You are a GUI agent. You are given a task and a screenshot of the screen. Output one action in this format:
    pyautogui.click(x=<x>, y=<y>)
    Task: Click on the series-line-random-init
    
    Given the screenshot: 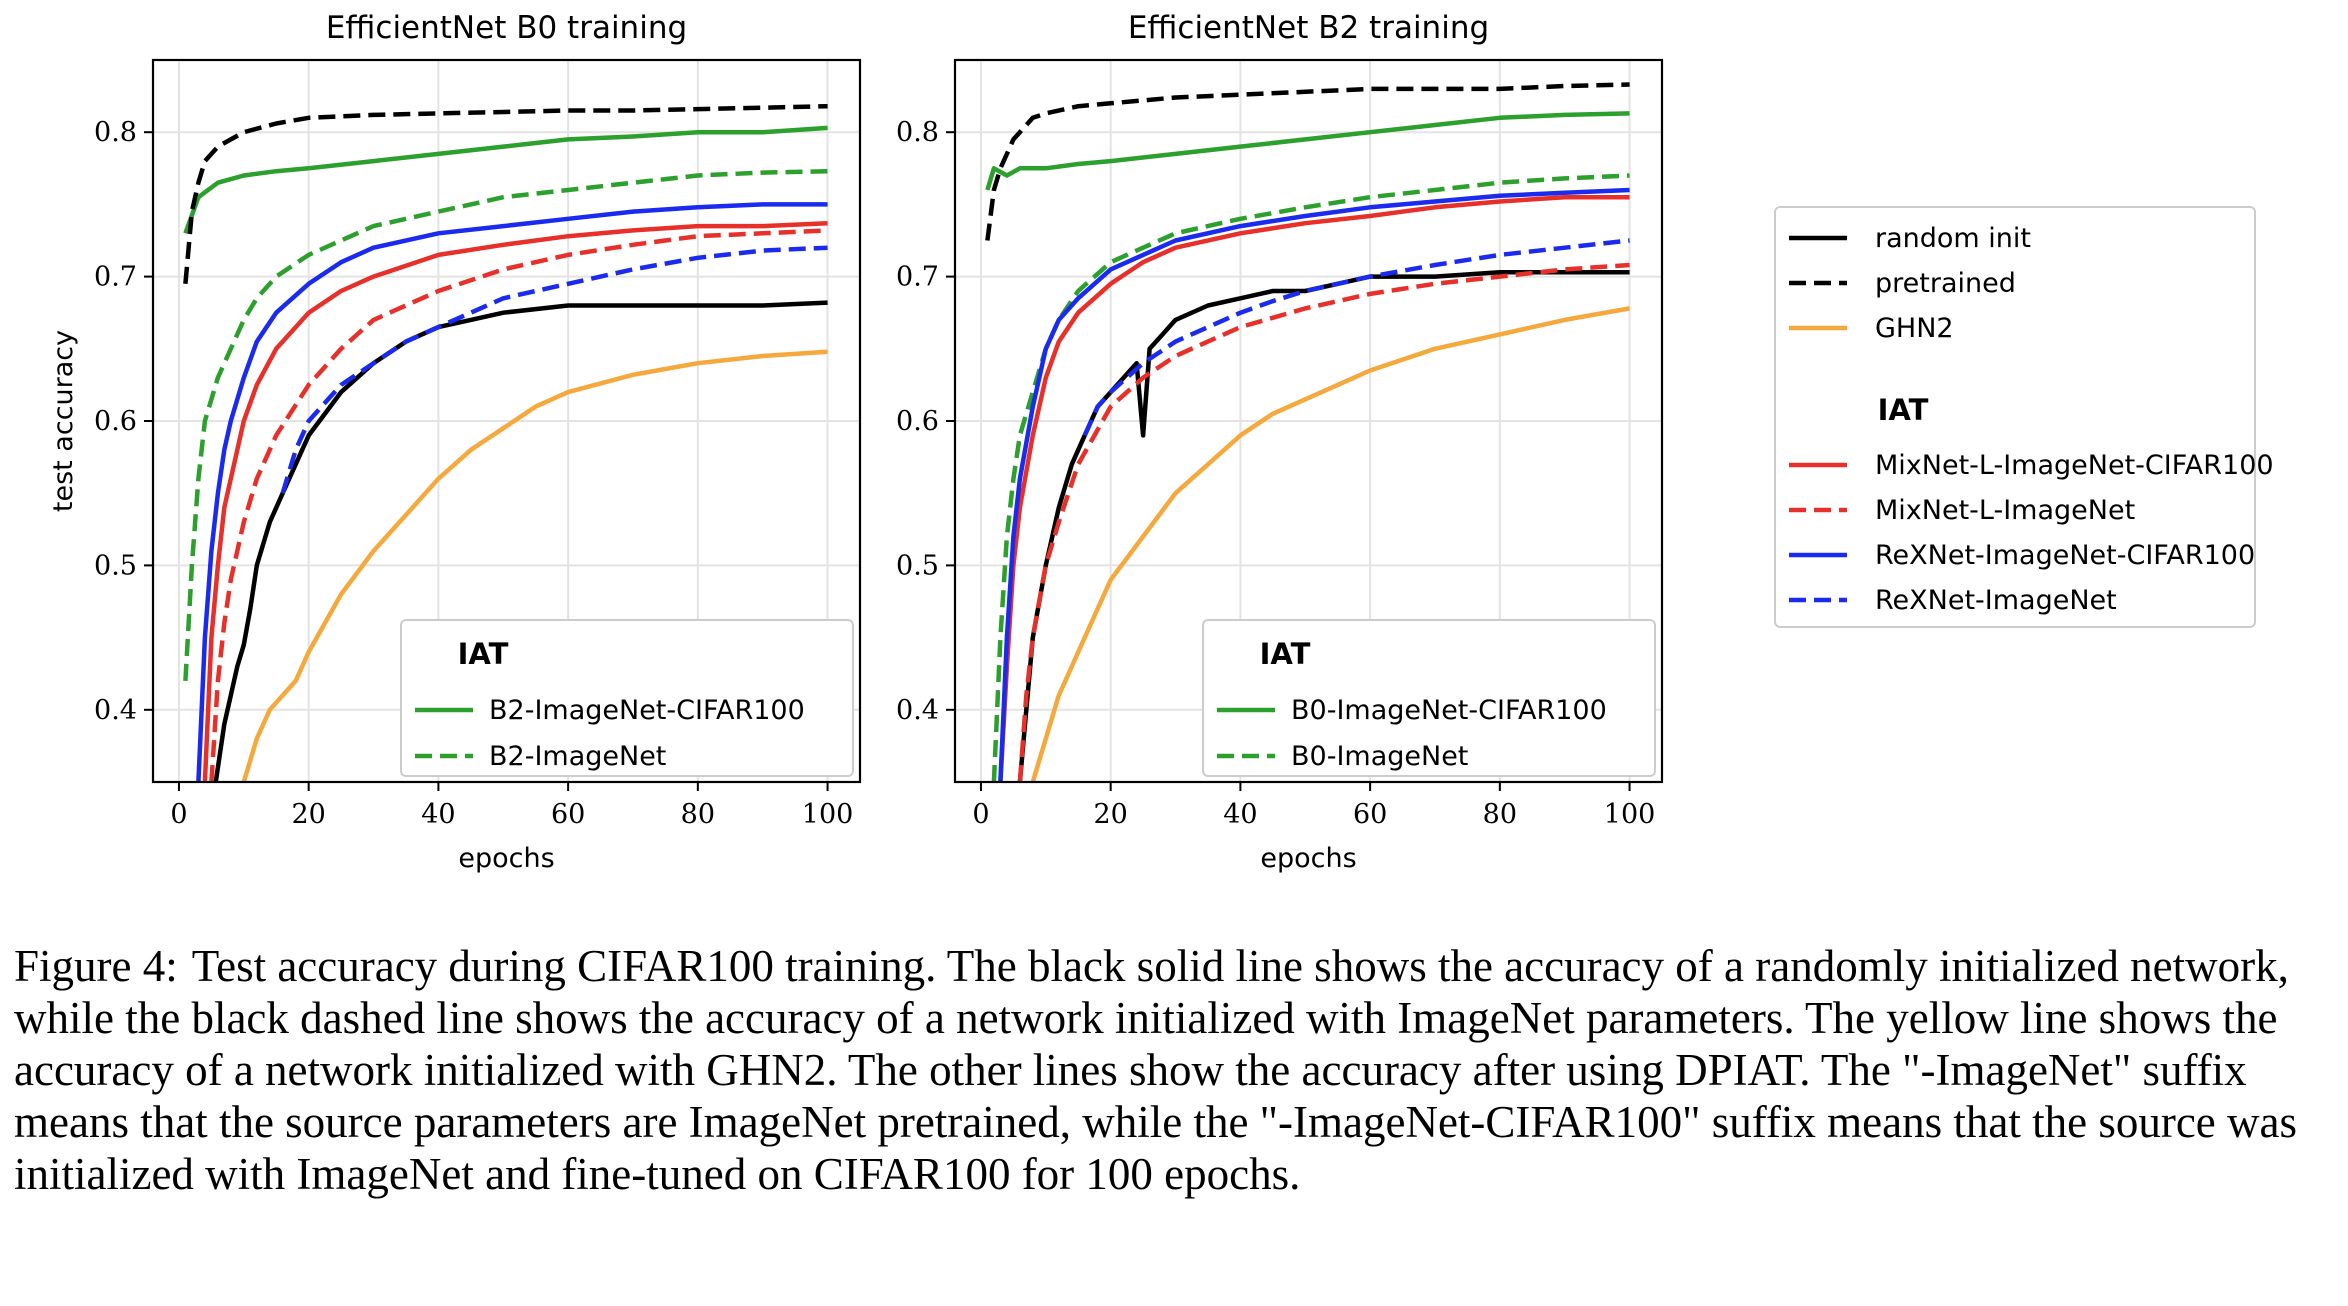 What is the action you would take?
    pyautogui.click(x=520, y=541)
    